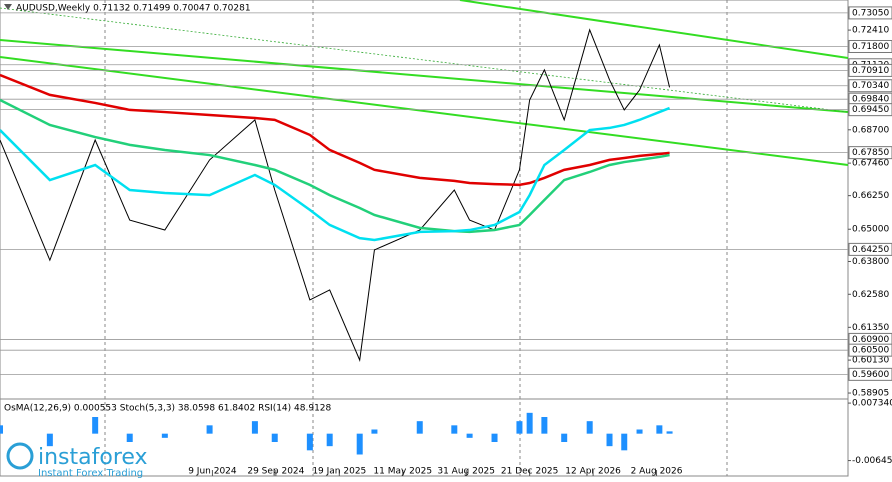 The height and width of the screenshot is (482, 892). What do you see at coordinates (275, 472) in the screenshot?
I see `x-tick-label: 29 Sep 2024` at bounding box center [275, 472].